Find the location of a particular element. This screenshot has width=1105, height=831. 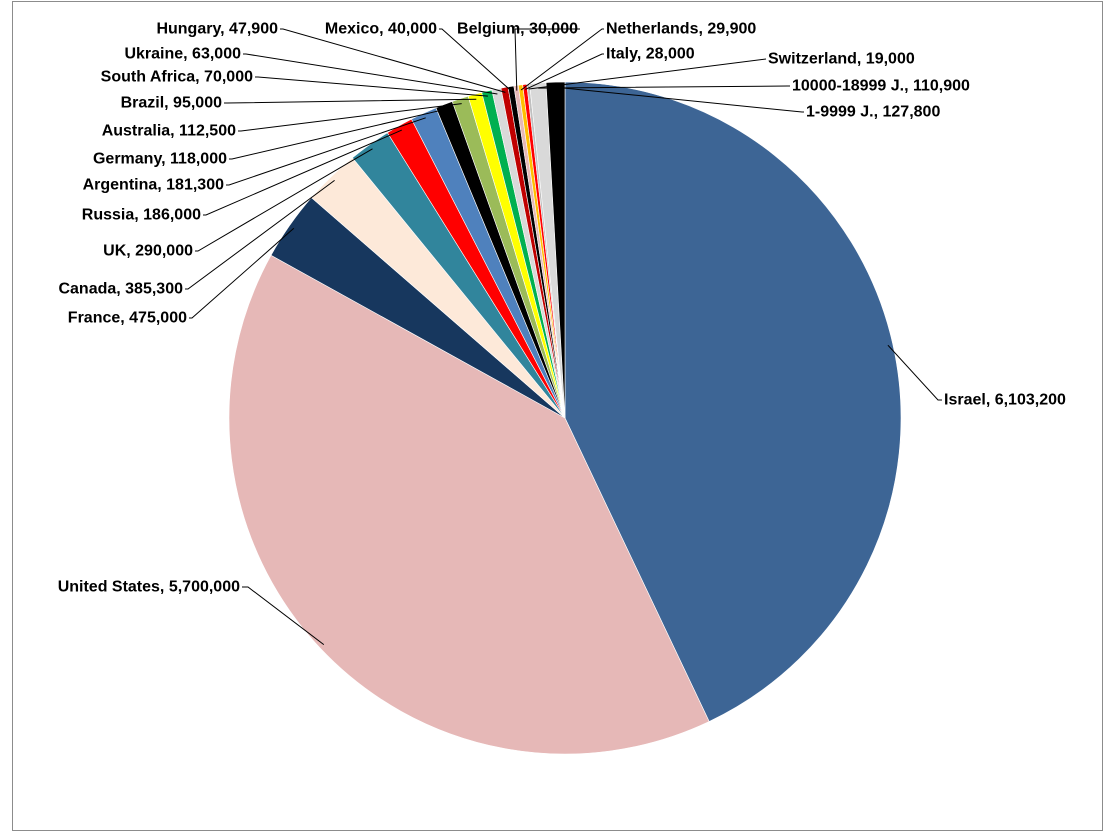

data-label-10000-18999-j: 10000-18999 J., 110,900 is located at coordinates (881, 86).